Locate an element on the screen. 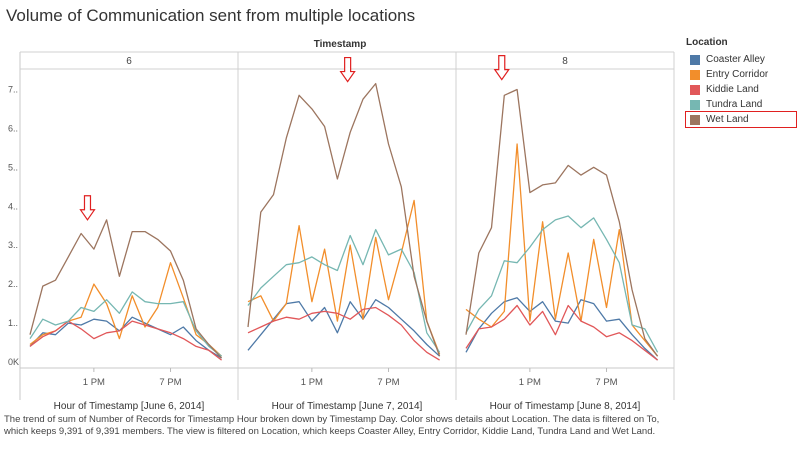 Image resolution: width=800 pixels, height=465 pixels. legend-label: Kiddie Land is located at coordinates (732, 89).